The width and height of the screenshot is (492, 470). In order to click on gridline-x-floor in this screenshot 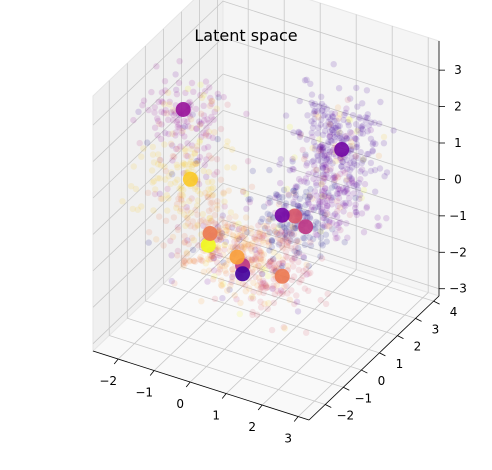, I will do `click(363, 354)`.